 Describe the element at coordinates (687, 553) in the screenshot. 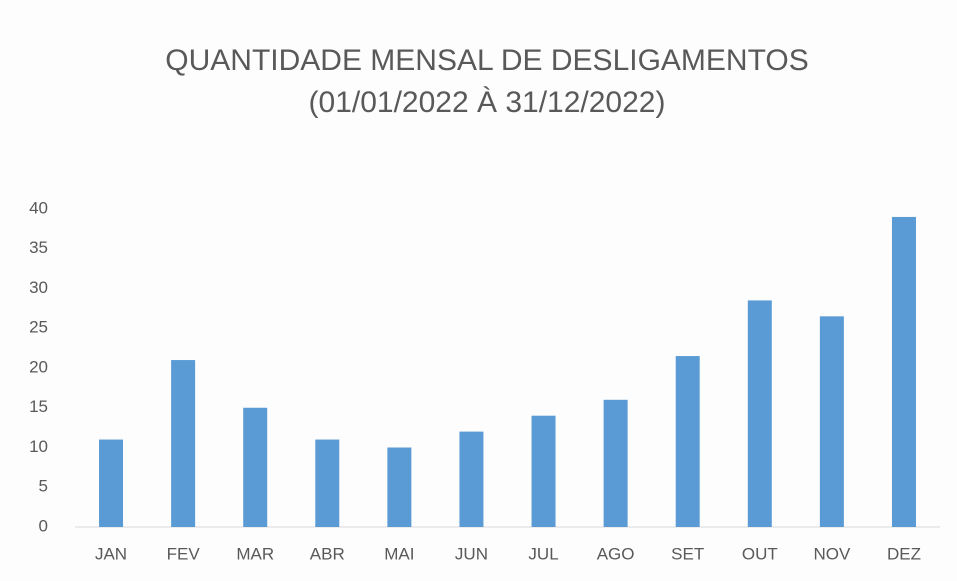

I see `x-tick-label: SET` at that location.